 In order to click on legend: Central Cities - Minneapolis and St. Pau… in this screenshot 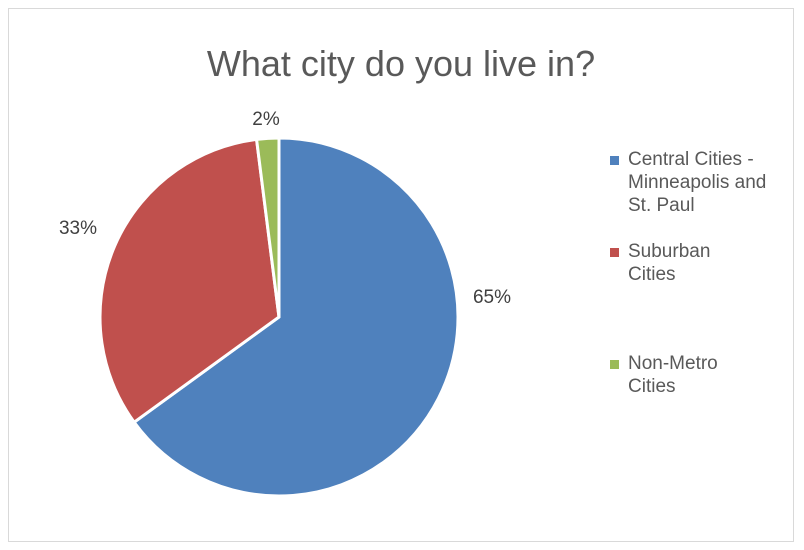, I will do `click(700, 273)`.